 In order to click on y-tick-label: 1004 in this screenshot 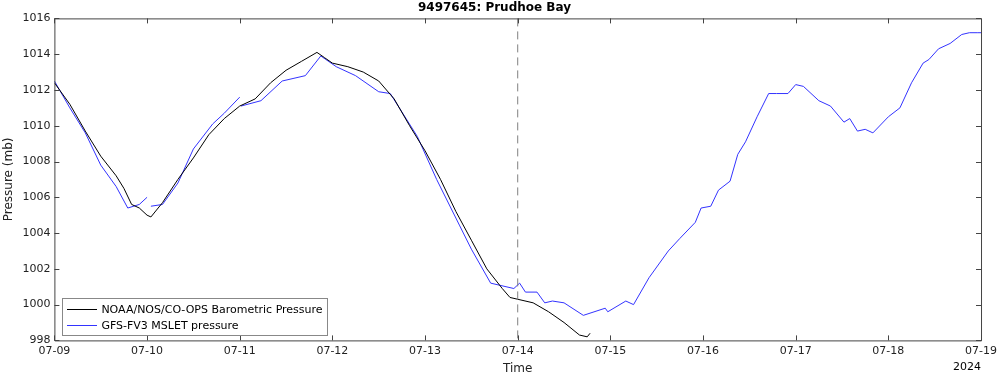, I will do `click(36, 232)`.